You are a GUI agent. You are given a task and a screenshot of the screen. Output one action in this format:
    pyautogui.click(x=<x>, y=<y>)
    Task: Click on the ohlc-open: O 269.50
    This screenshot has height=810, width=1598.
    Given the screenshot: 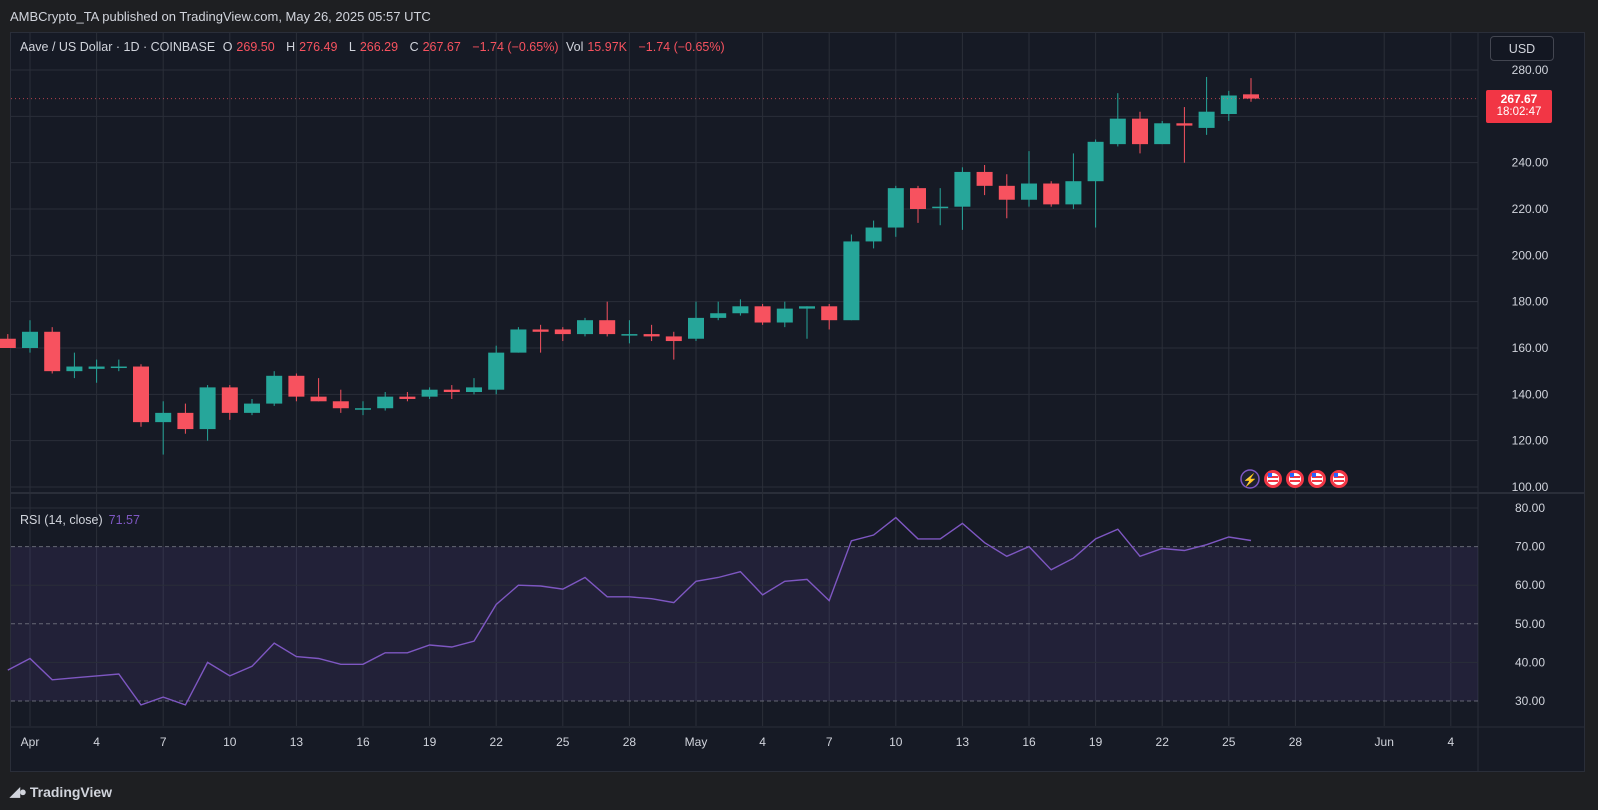 What is the action you would take?
    pyautogui.click(x=248, y=47)
    